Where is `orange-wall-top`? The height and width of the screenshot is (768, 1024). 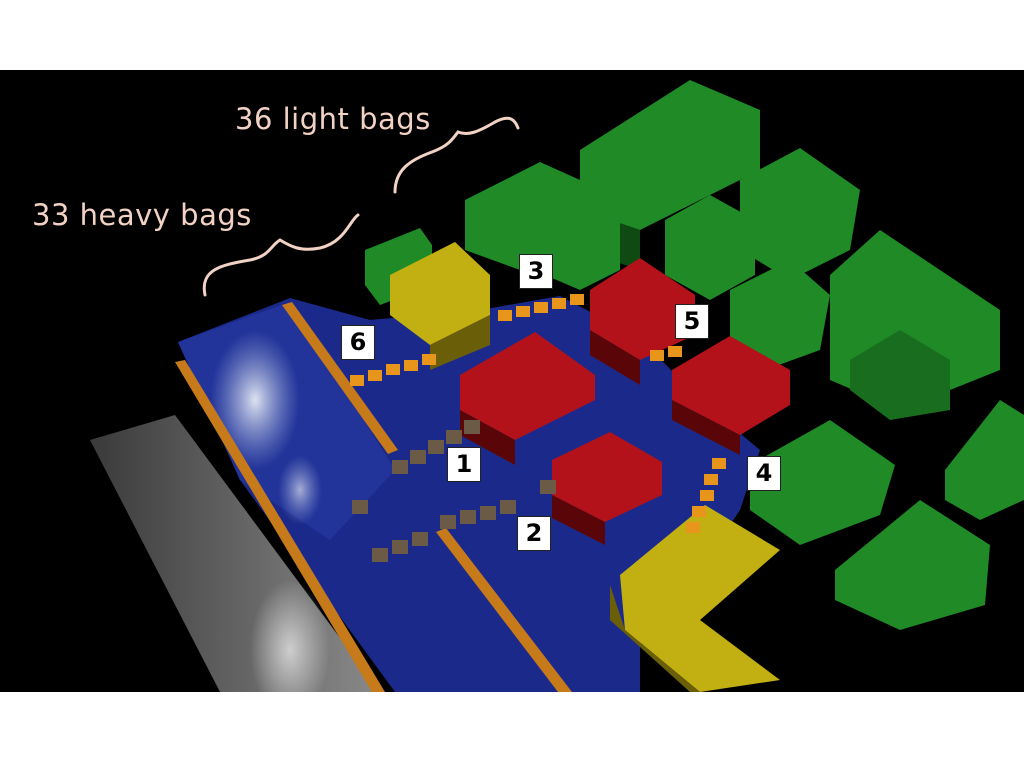
orange-wall-top is located at coordinates (340, 378).